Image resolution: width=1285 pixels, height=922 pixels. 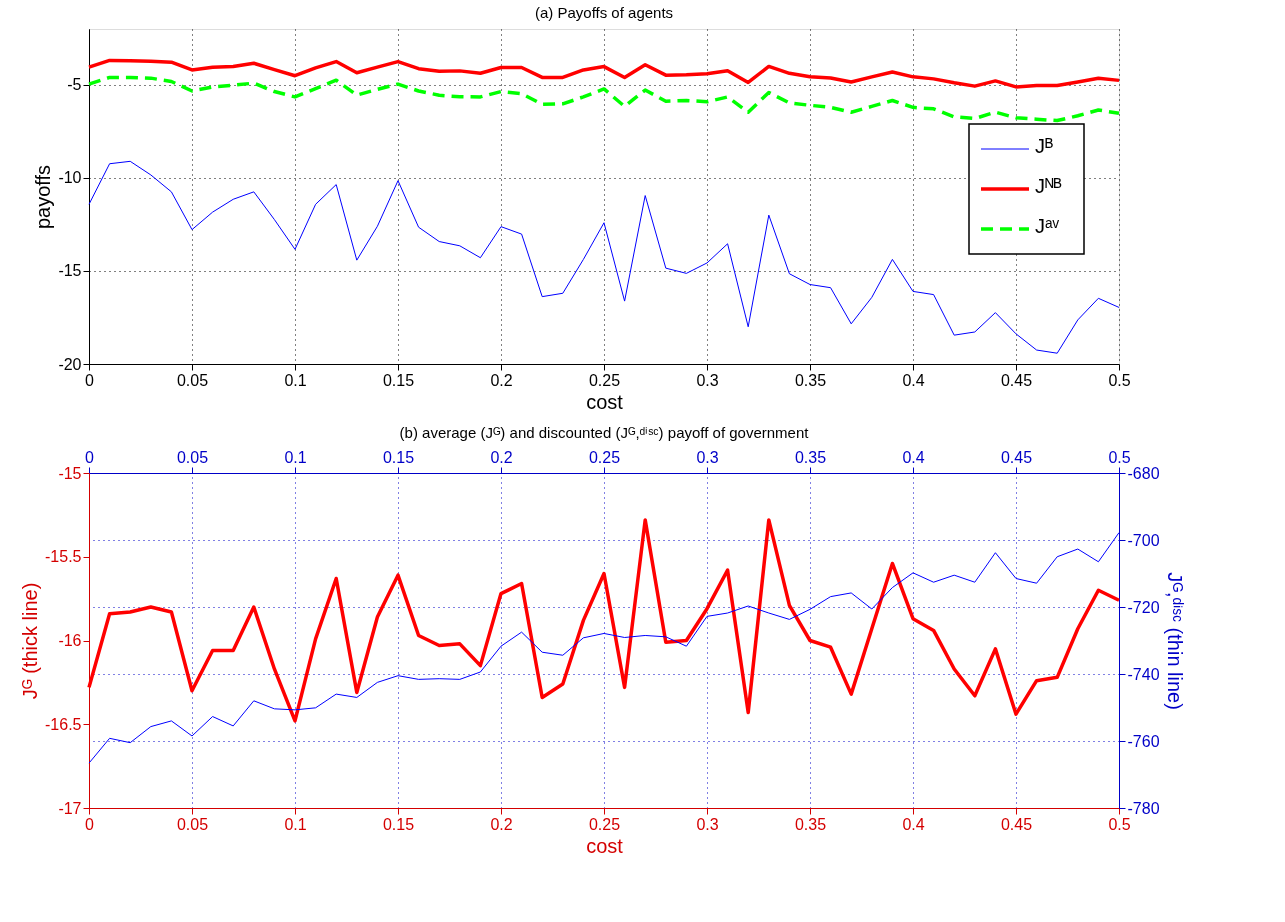 What do you see at coordinates (1143, 674) in the screenshot?
I see `y2-tick-label: -740` at bounding box center [1143, 674].